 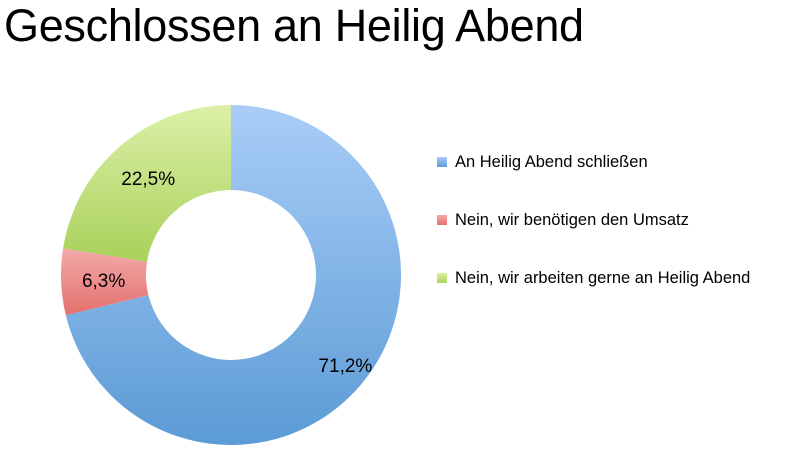 What do you see at coordinates (442, 162) in the screenshot?
I see `legend-swatch-close` at bounding box center [442, 162].